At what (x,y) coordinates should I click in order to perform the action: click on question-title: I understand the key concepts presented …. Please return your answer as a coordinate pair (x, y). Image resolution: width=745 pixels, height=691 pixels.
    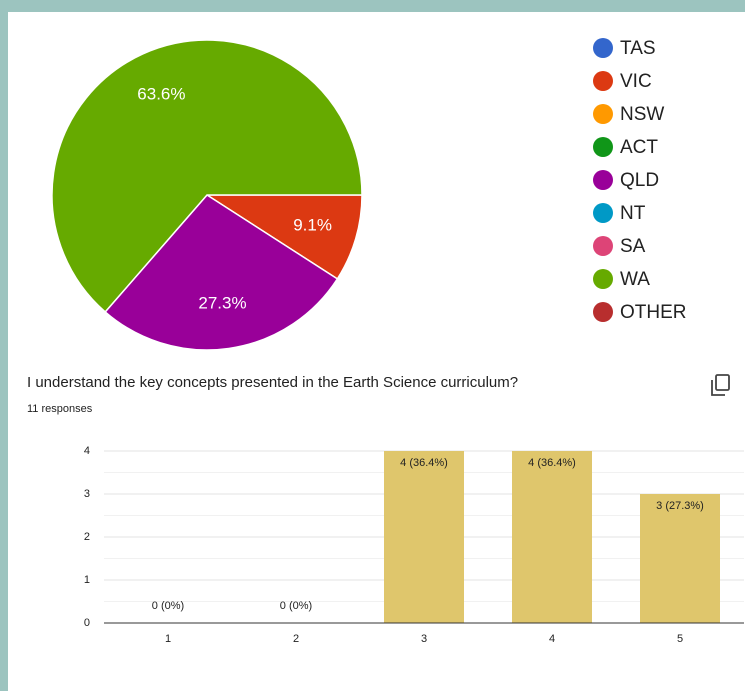
    Looking at the image, I should click on (272, 382).